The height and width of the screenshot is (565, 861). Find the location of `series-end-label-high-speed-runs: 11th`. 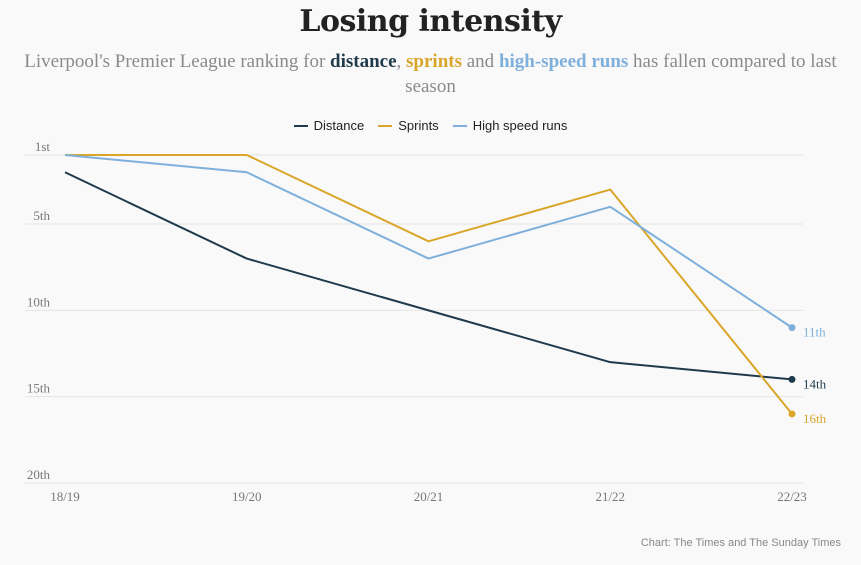

series-end-label-high-speed-runs: 11th is located at coordinates (814, 332).